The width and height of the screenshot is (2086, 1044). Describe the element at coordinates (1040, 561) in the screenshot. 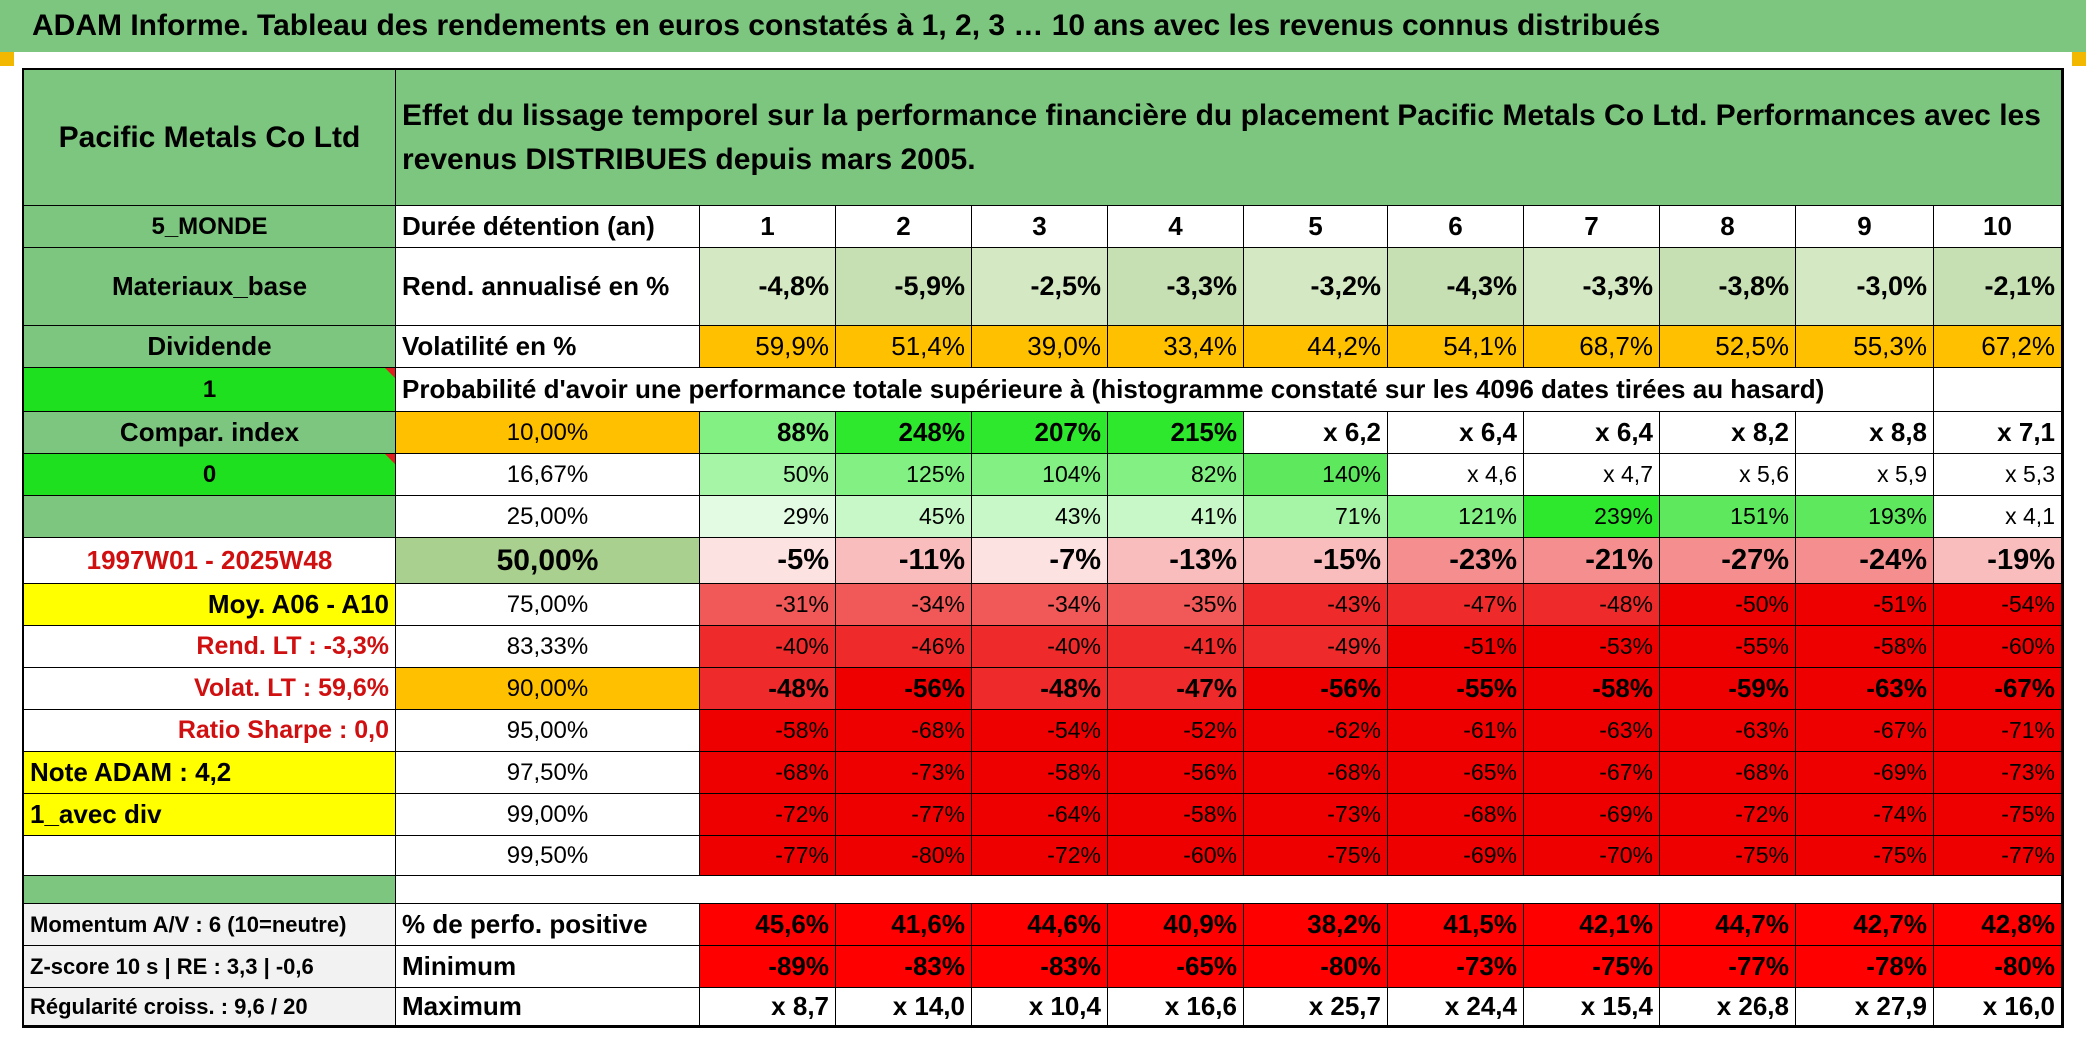

I see `percentile-value: -7%` at that location.